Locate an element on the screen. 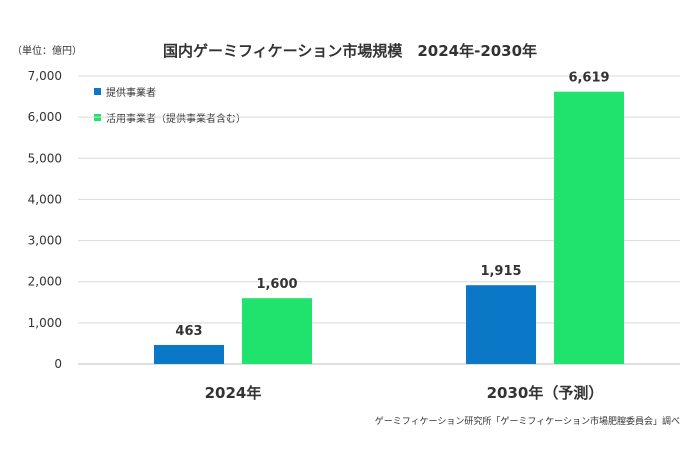 This screenshot has height=460, width=700. data-label-user: 6,619 is located at coordinates (588, 78).